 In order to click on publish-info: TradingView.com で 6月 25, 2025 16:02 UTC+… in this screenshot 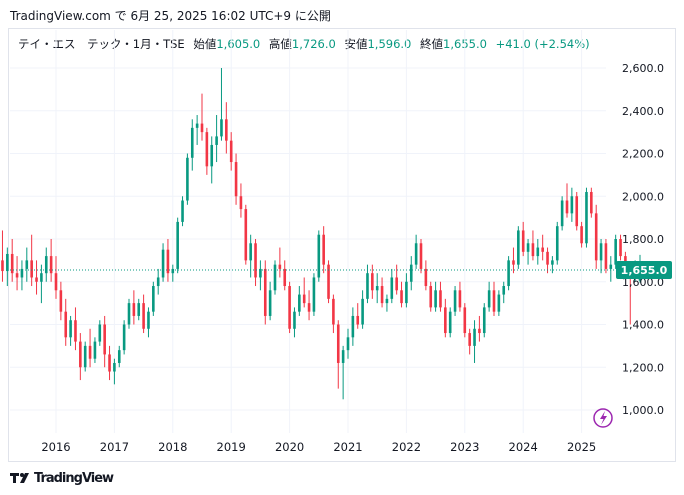, I will do `click(170, 16)`.